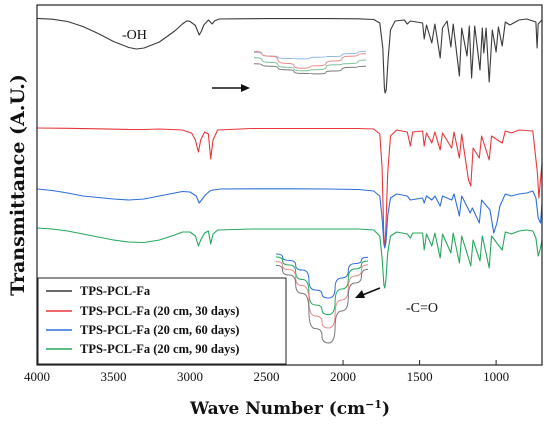 This screenshot has height=431, width=550. What do you see at coordinates (114, 376) in the screenshot?
I see `x-tick-label-3500: 3500` at bounding box center [114, 376].